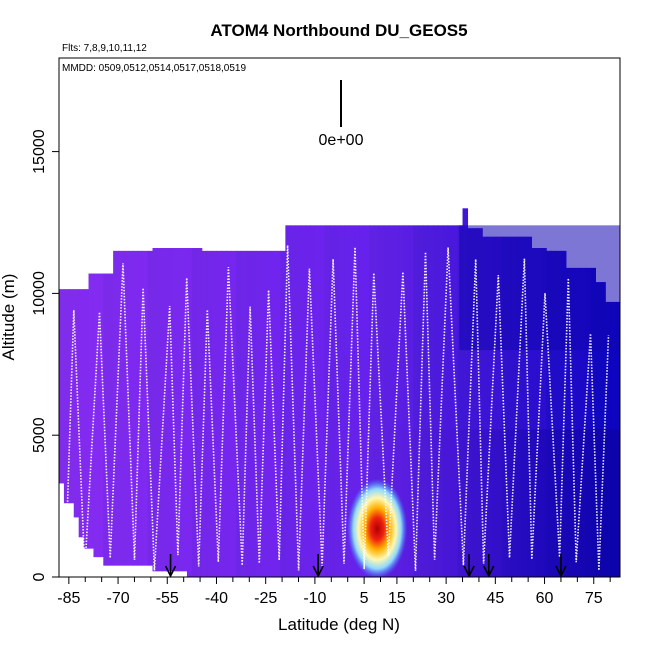 This screenshot has height=650, width=650. Describe the element at coordinates (104, 48) in the screenshot. I see `flights-subtitle: Flts: 7,8,9,10,11,12` at that location.